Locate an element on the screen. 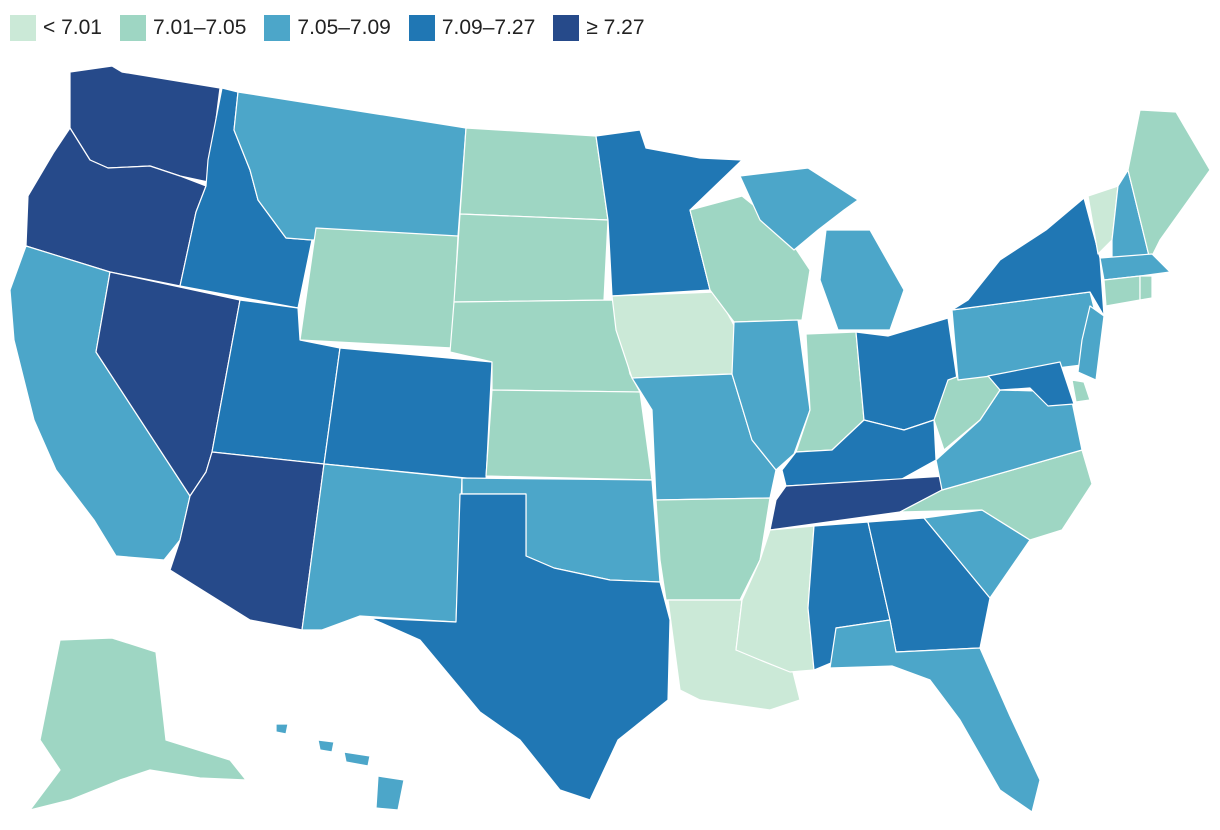  legend-item: 7.01–7.05 is located at coordinates (183, 28).